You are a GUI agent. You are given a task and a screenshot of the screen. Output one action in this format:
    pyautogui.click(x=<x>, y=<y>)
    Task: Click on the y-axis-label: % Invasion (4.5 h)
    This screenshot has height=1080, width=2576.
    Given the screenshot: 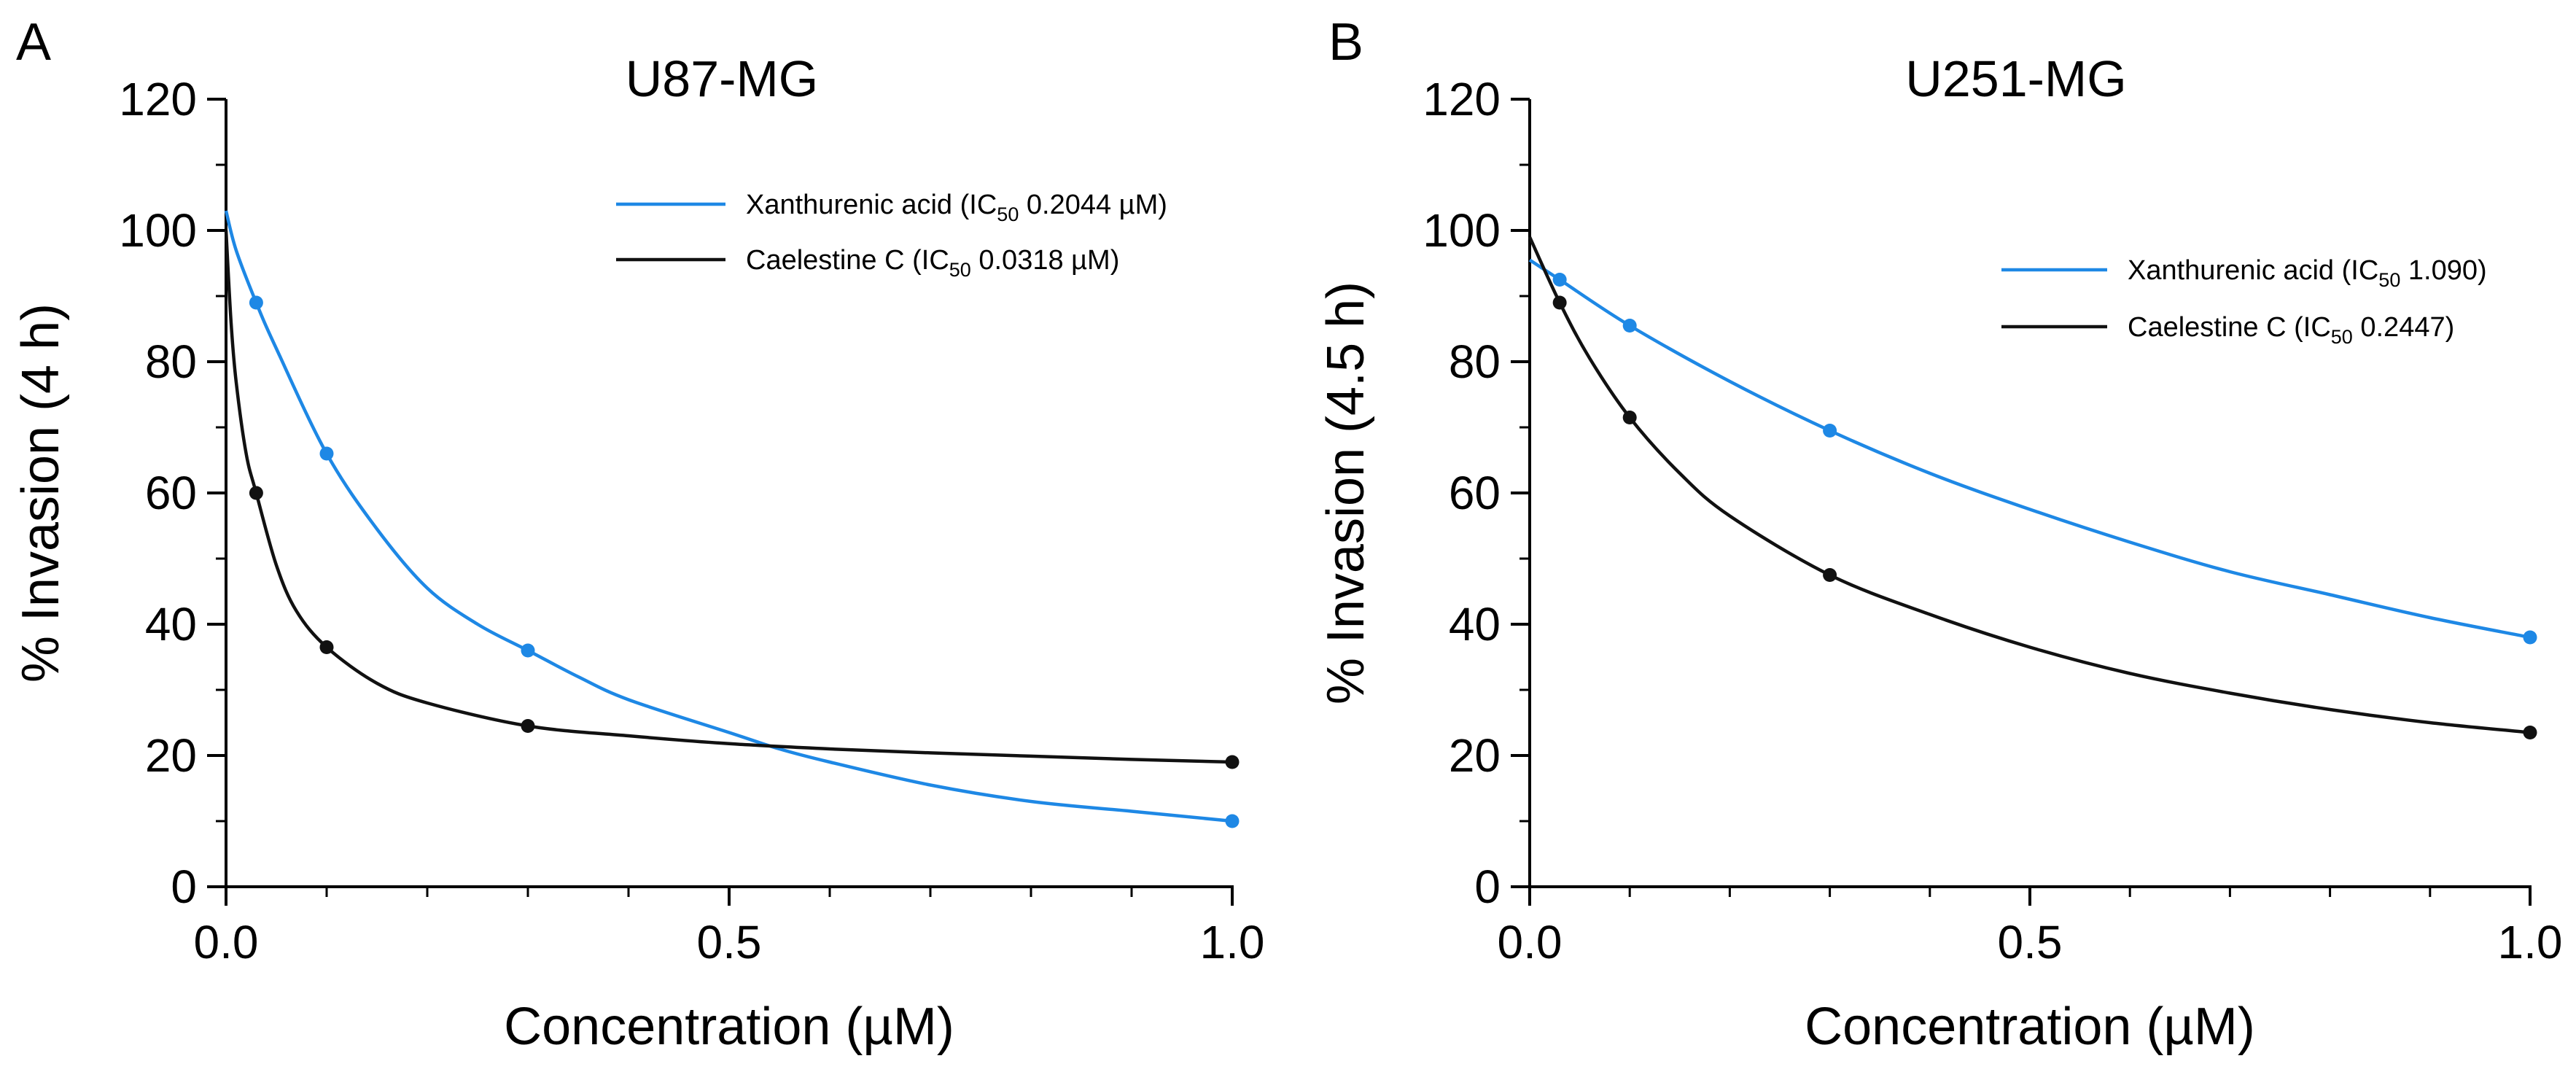 What is the action you would take?
    pyautogui.click(x=1346, y=492)
    